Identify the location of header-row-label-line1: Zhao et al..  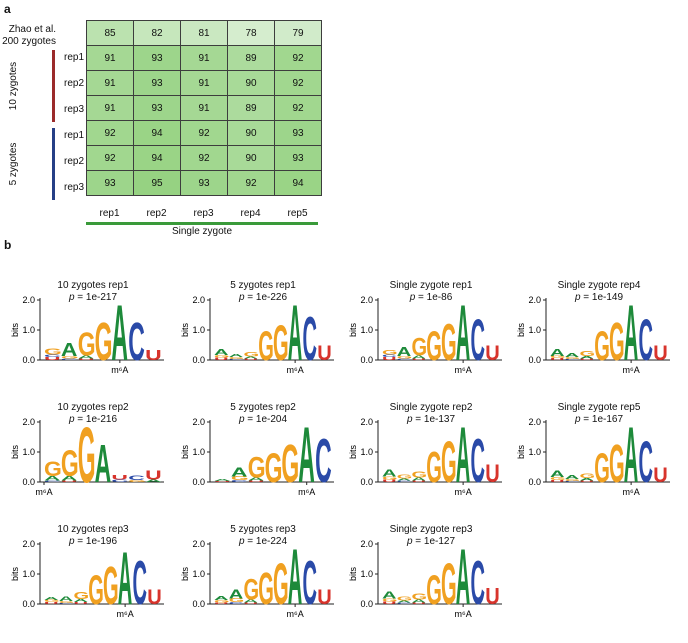
(32, 29).